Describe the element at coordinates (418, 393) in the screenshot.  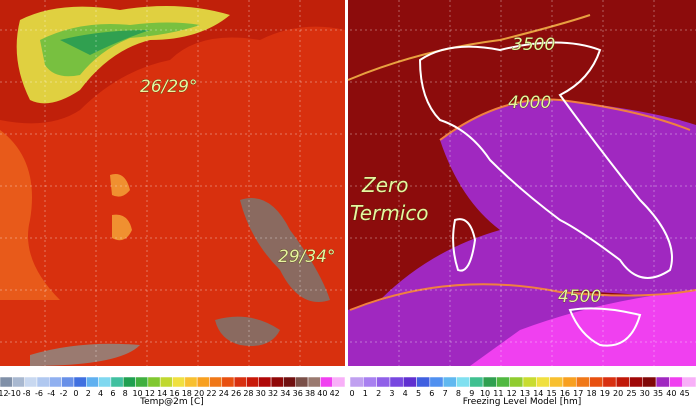
I see `colorbar-label: 5` at that location.